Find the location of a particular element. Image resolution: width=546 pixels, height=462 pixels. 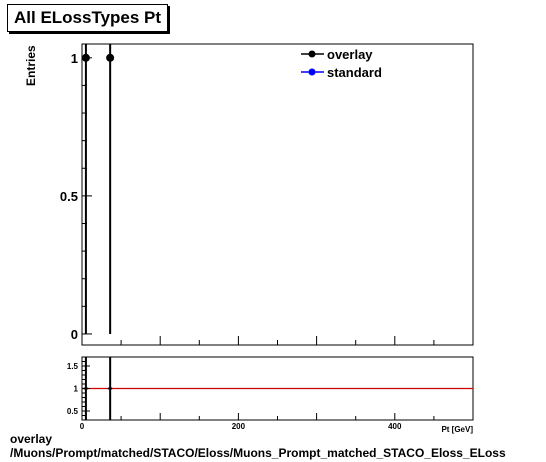

chart-title: All ELossTypes Pt is located at coordinates (88, 18).